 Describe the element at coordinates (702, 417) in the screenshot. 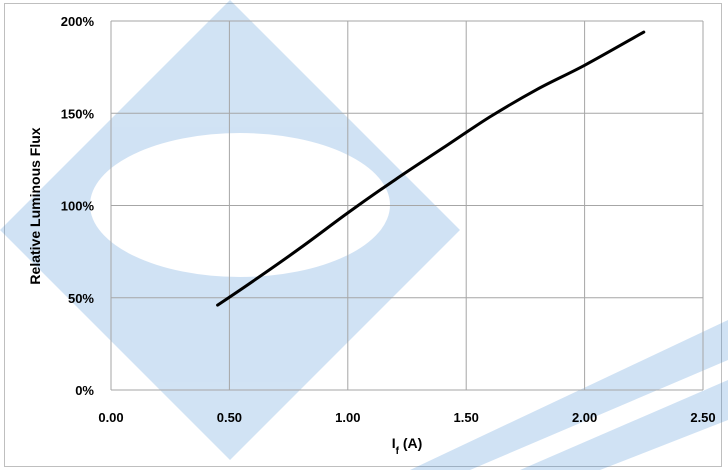

I see `x-tick-label: 2.50` at that location.